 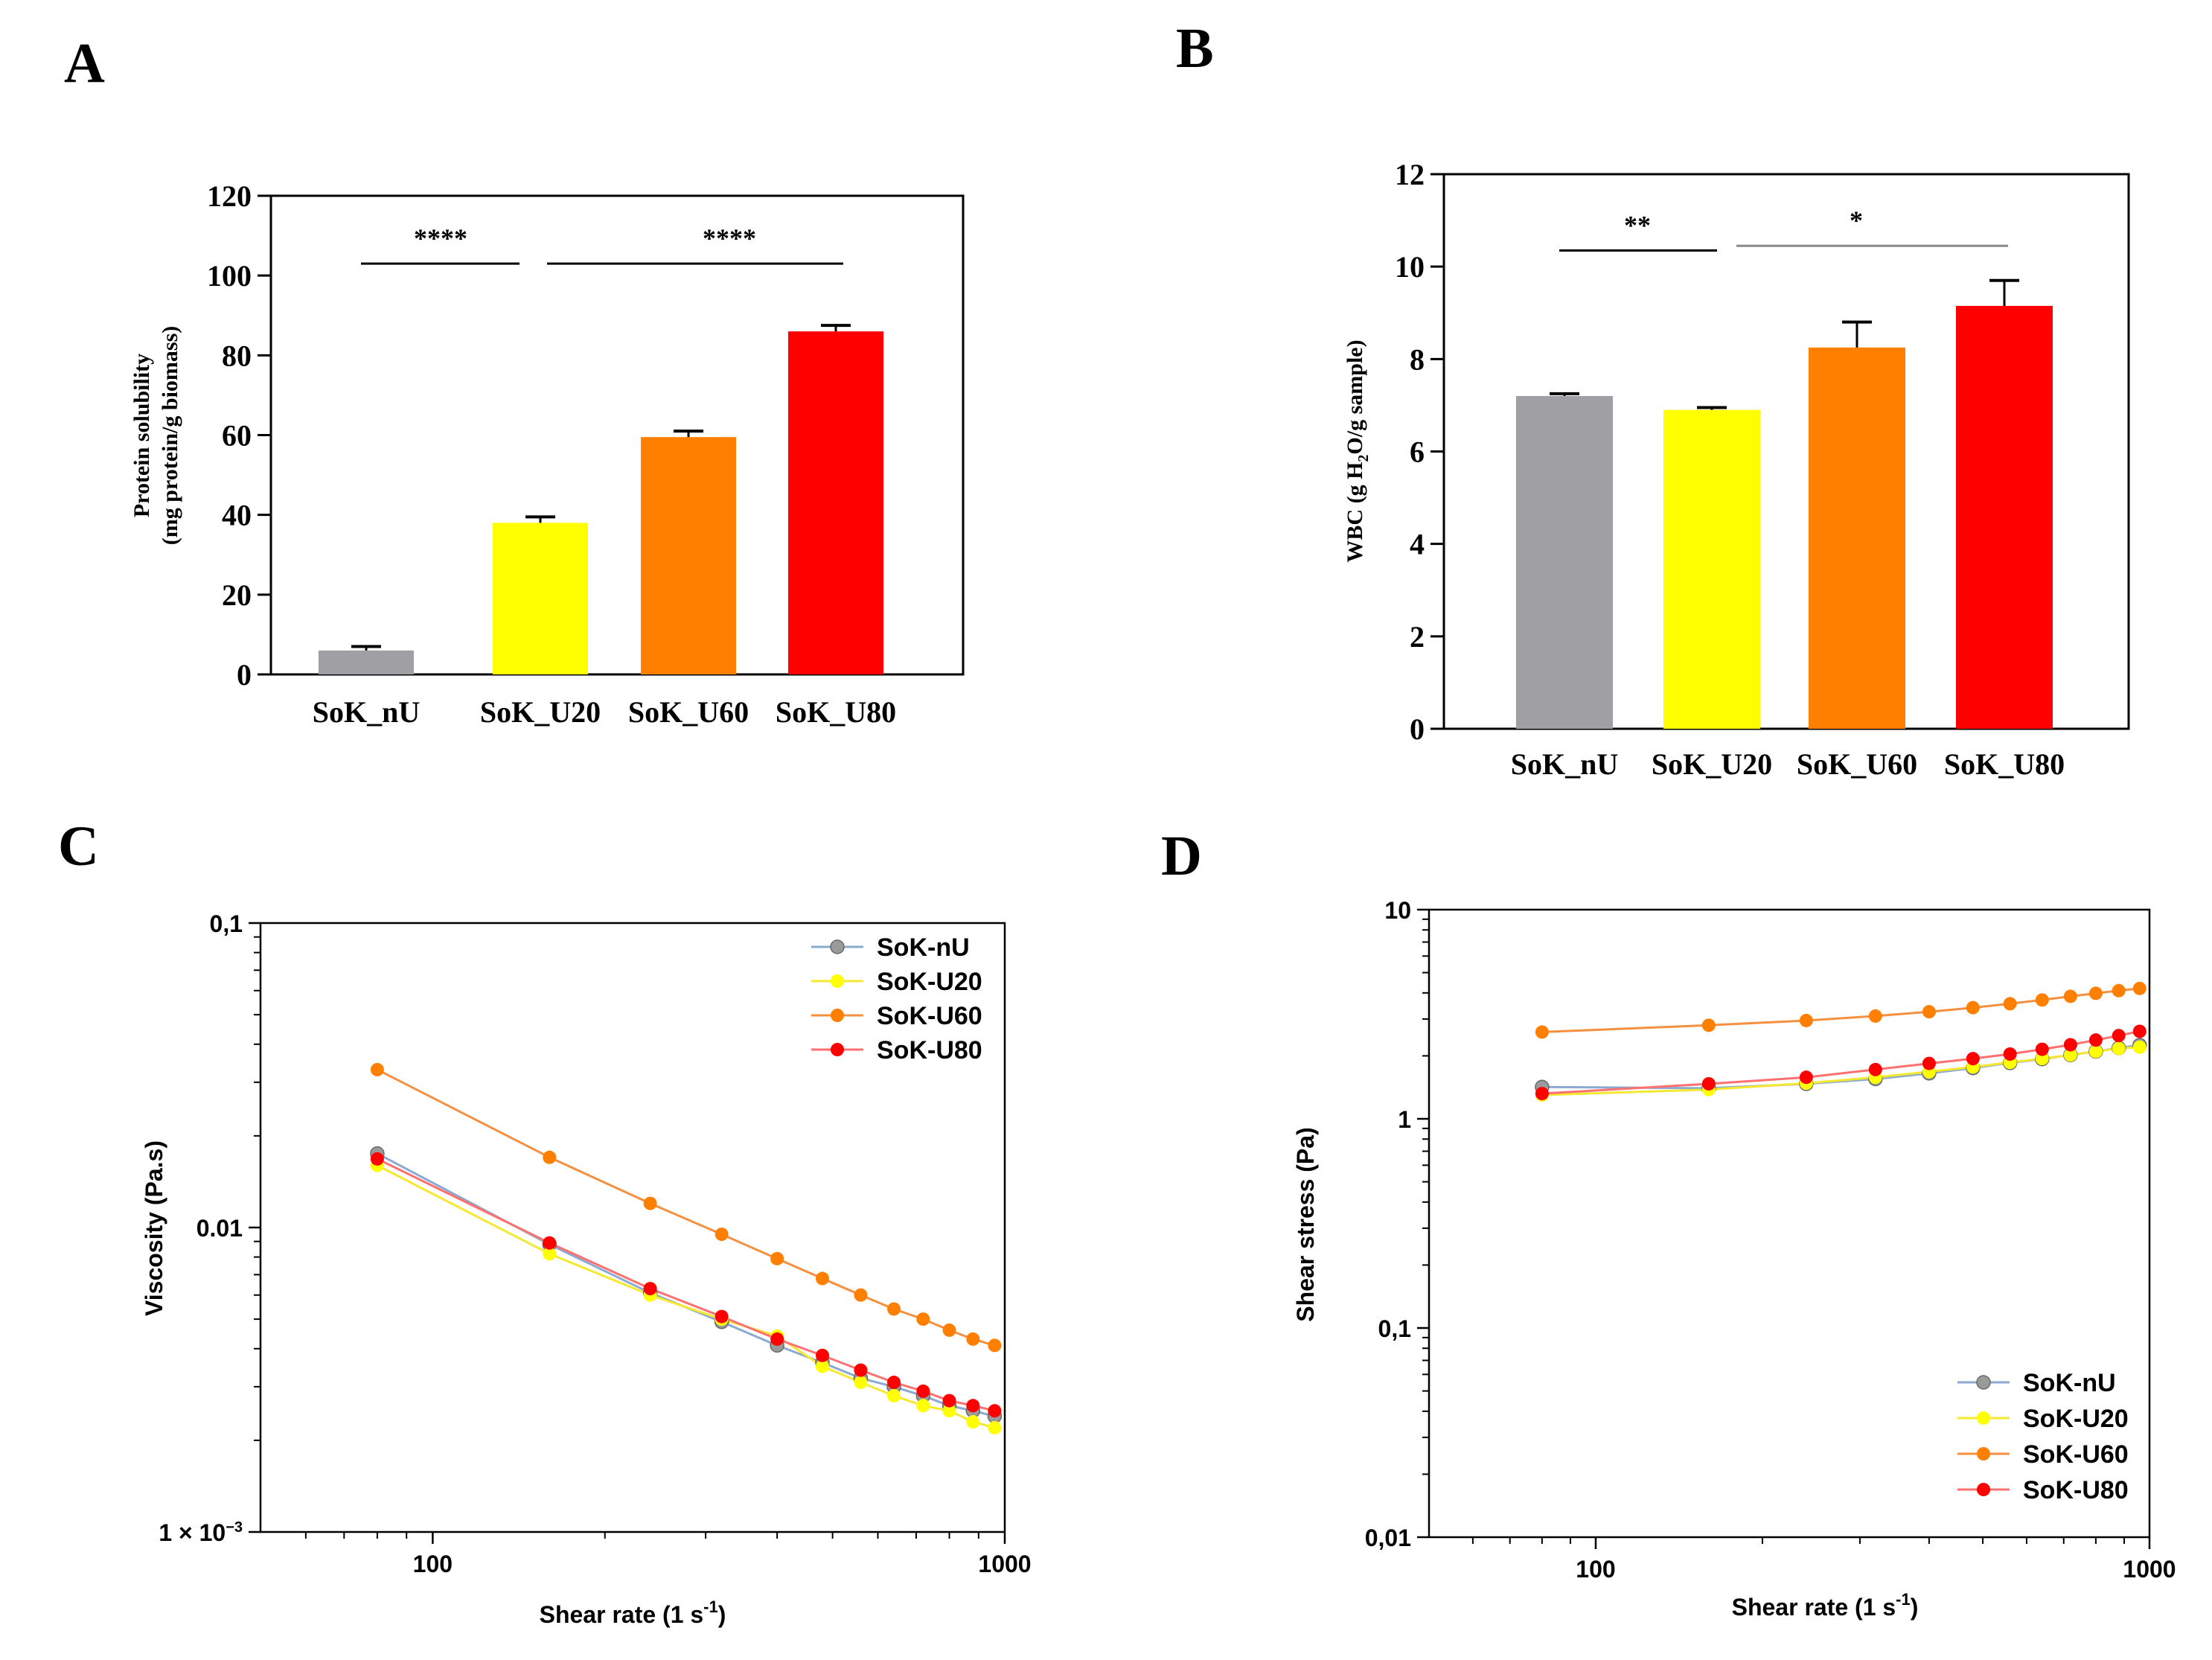 I want to click on chart-a-ylabel-line2: (mg protein/g biomass), so click(x=170, y=436).